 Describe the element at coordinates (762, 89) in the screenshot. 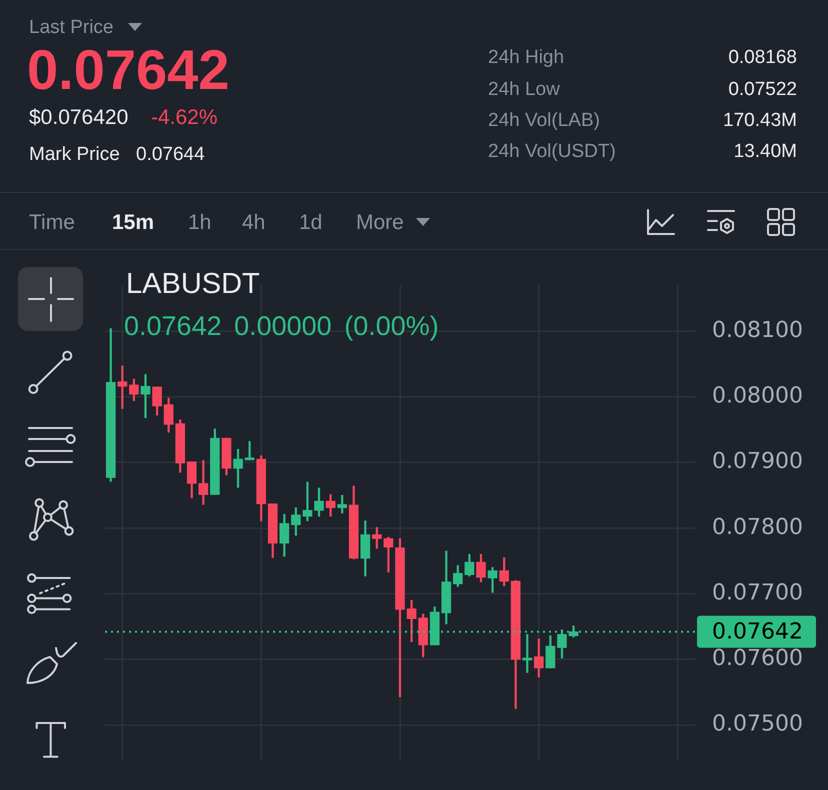

I see `text: 0.07522` at that location.